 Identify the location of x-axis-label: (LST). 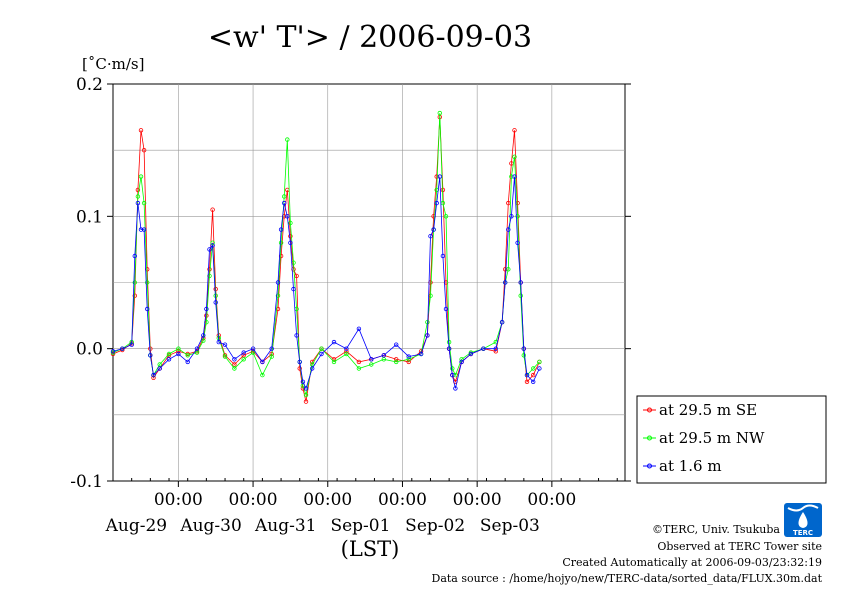
(370, 549).